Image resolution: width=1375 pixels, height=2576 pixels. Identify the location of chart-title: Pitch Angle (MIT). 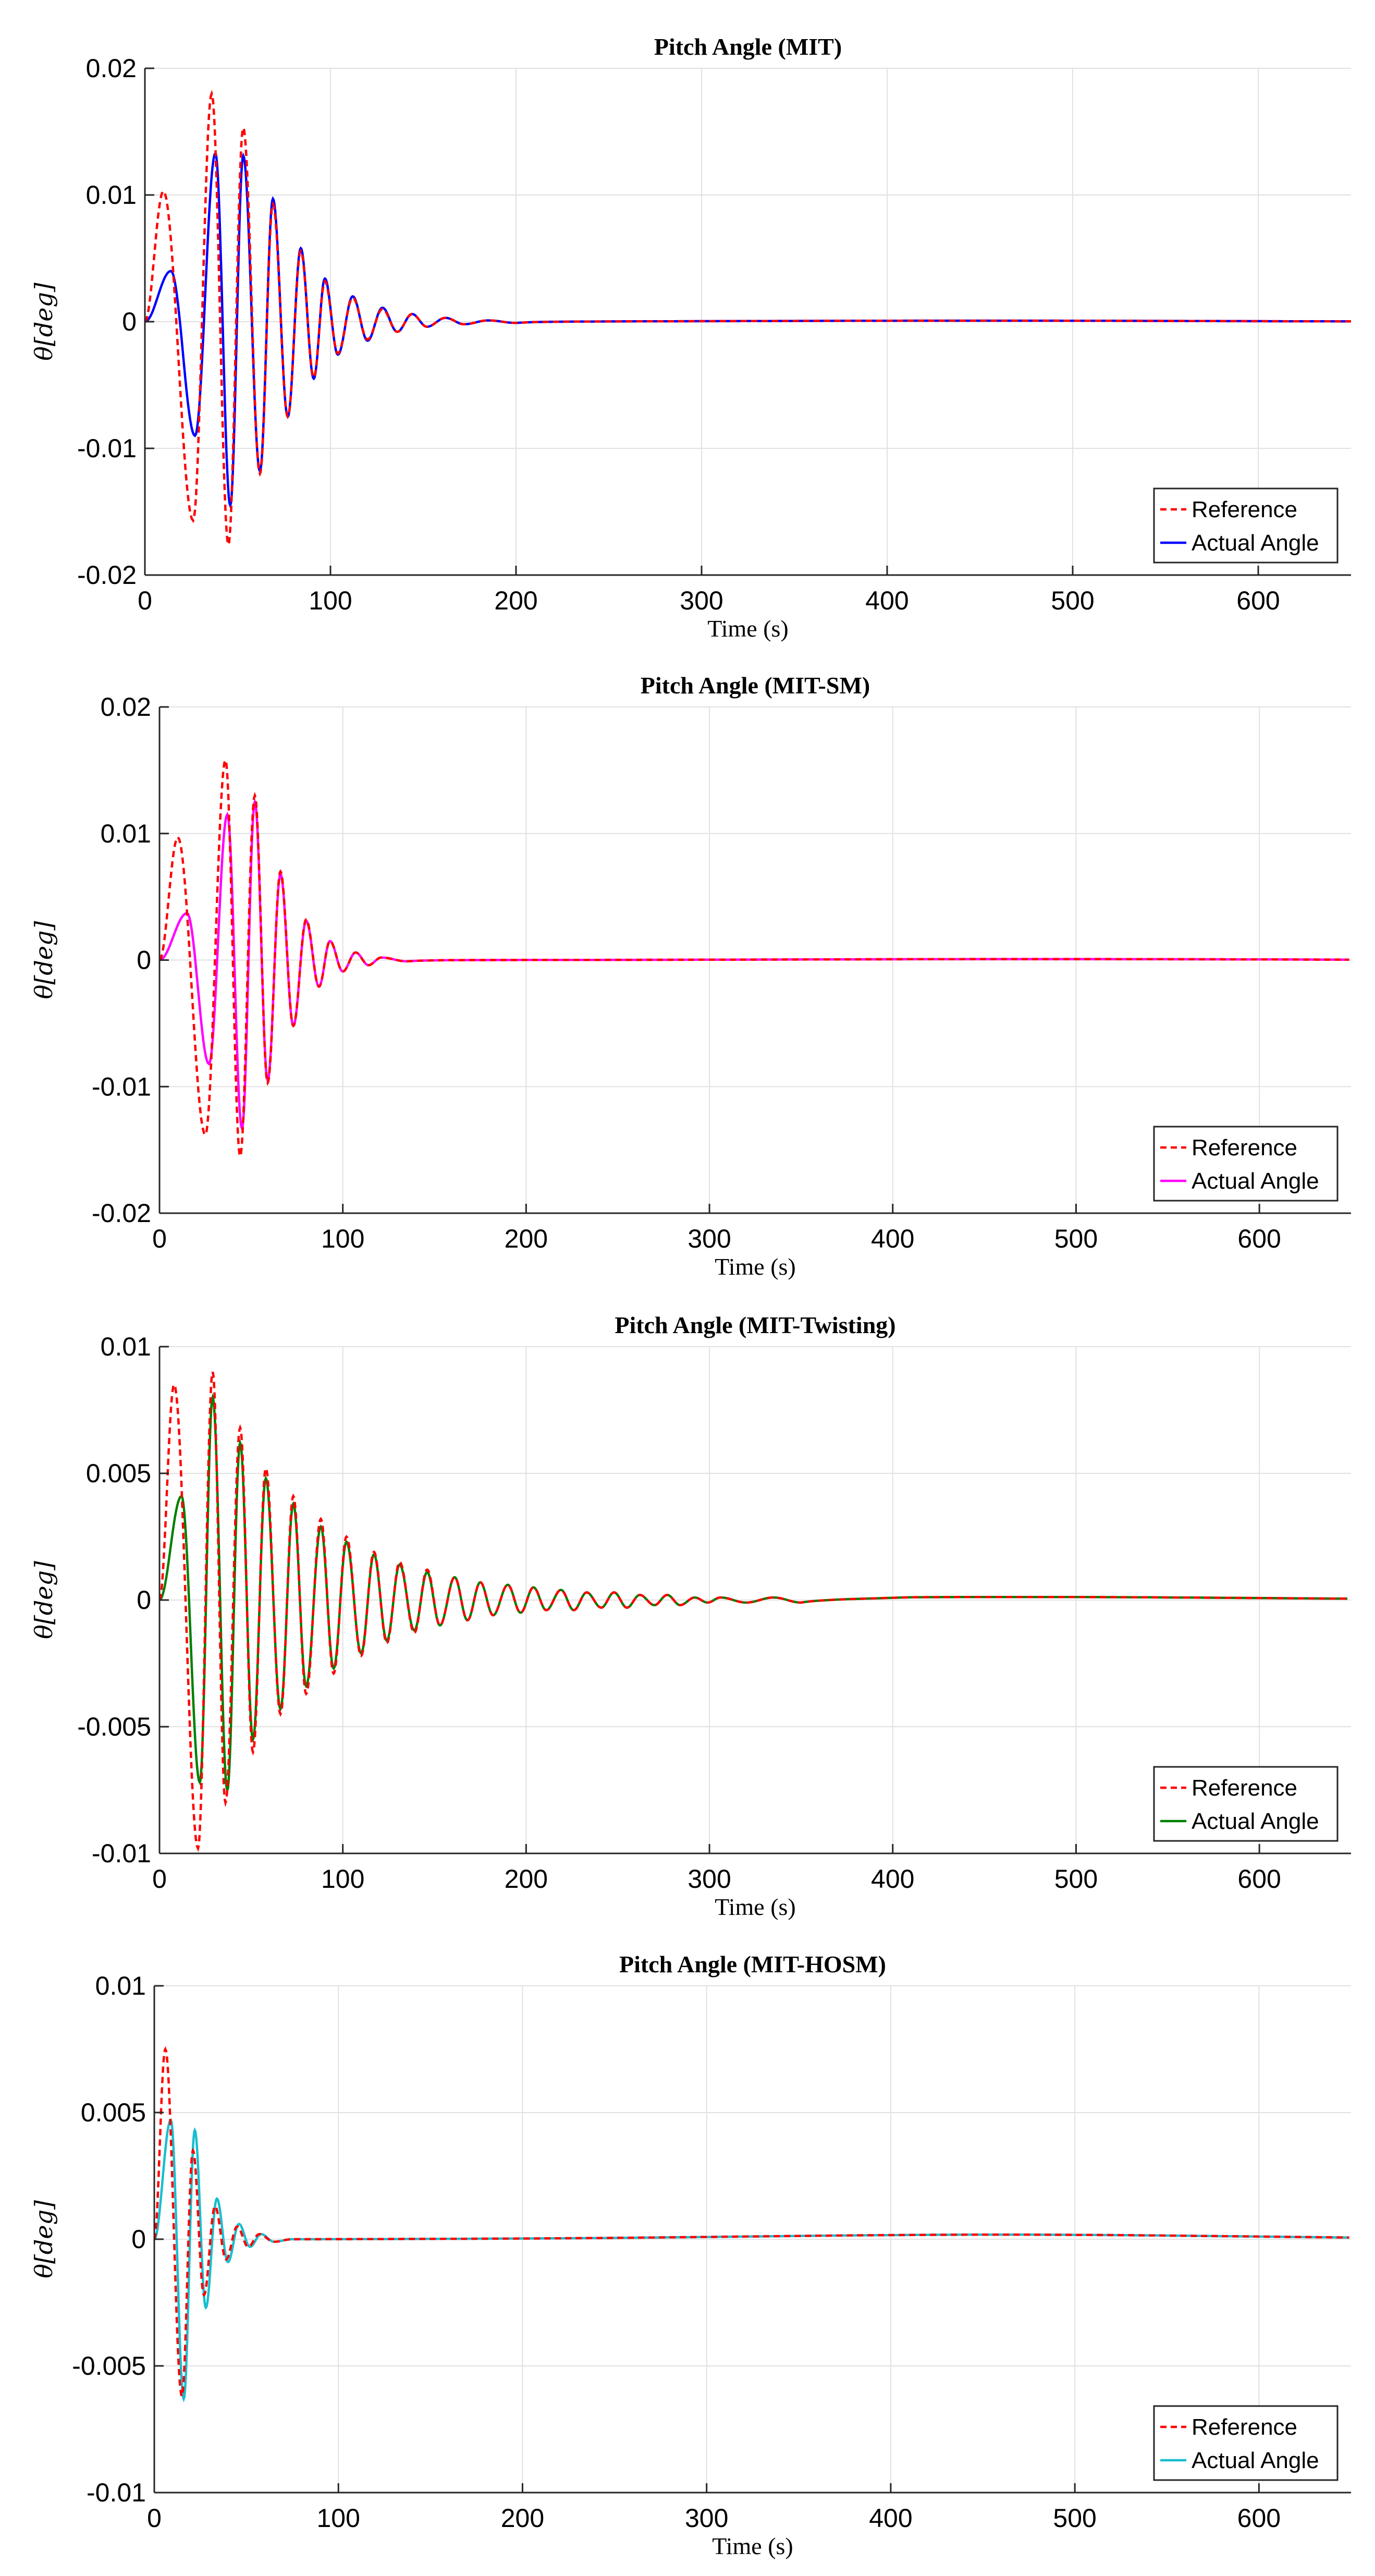
(748, 46).